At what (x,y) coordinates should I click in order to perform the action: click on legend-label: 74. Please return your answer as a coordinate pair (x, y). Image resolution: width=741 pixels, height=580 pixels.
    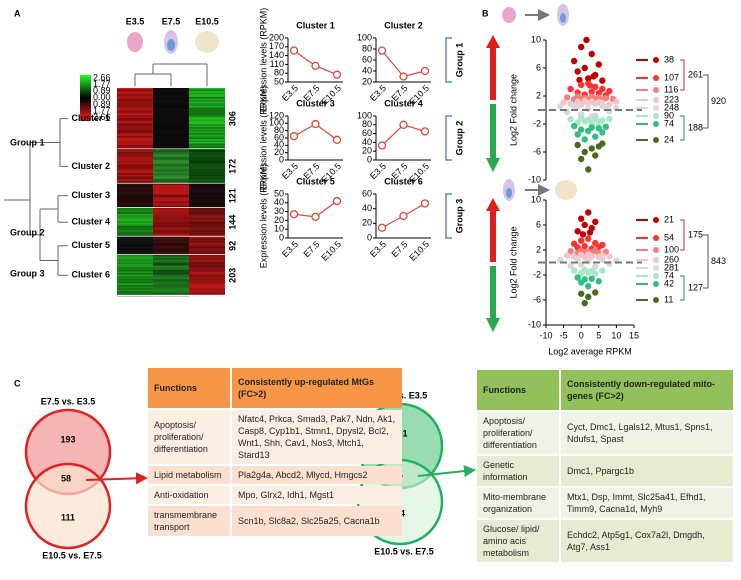
    Looking at the image, I should click on (669, 275).